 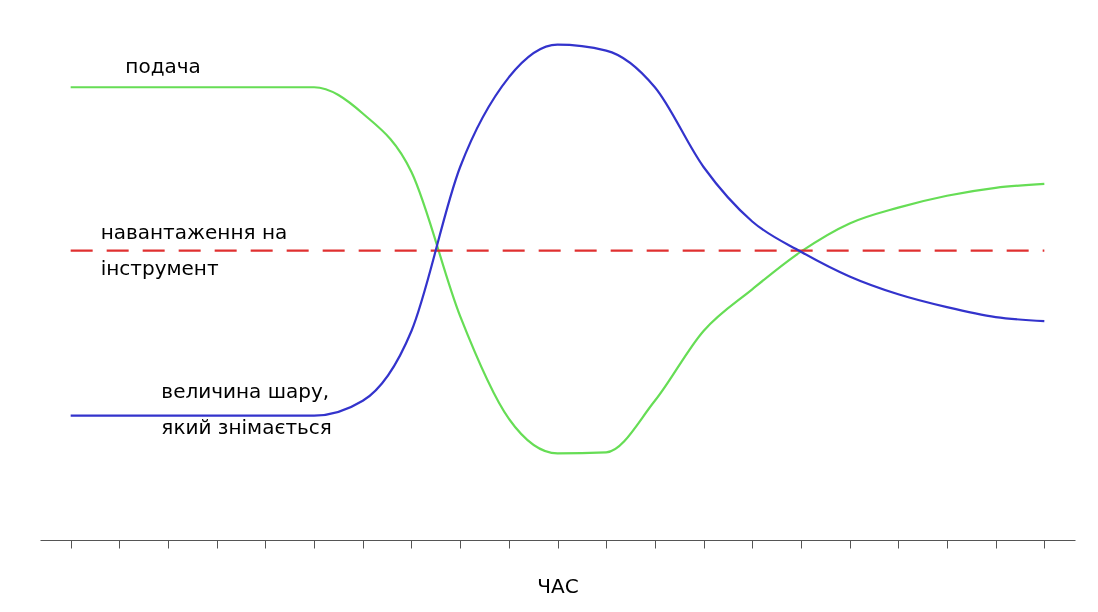 I want to click on x-axis-title: ЧАС, so click(x=558, y=586).